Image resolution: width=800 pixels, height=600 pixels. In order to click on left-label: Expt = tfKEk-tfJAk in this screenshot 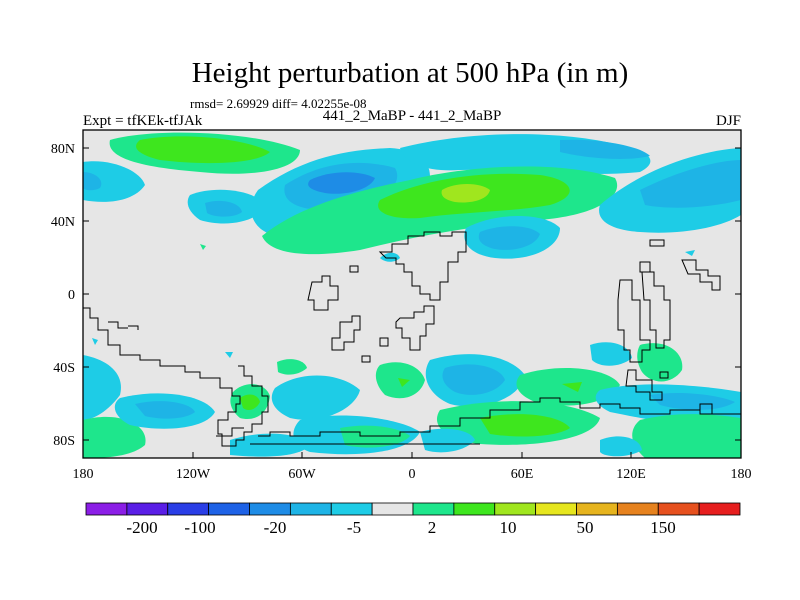, I will do `click(143, 121)`.